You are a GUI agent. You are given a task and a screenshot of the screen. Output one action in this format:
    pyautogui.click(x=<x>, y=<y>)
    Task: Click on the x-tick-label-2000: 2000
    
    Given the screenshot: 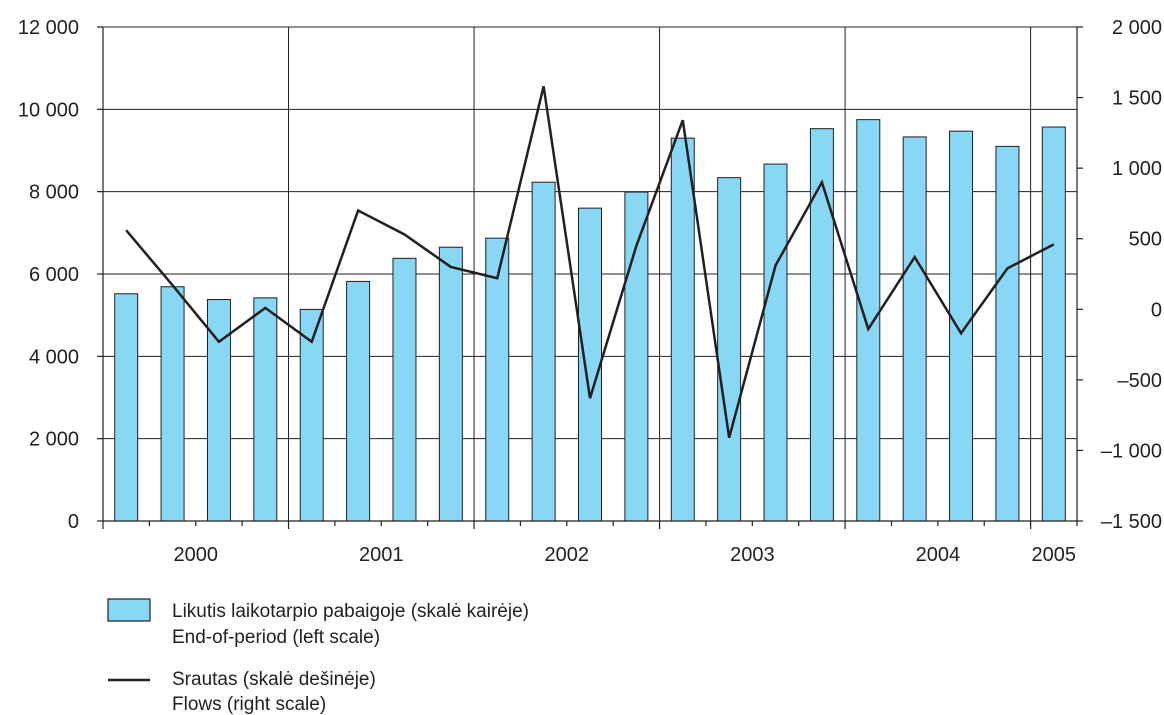 What is the action you would take?
    pyautogui.click(x=196, y=555)
    